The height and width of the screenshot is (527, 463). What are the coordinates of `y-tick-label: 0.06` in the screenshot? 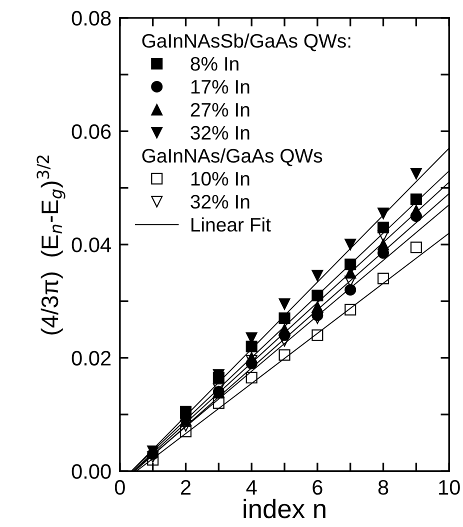 It's located at (91, 131).